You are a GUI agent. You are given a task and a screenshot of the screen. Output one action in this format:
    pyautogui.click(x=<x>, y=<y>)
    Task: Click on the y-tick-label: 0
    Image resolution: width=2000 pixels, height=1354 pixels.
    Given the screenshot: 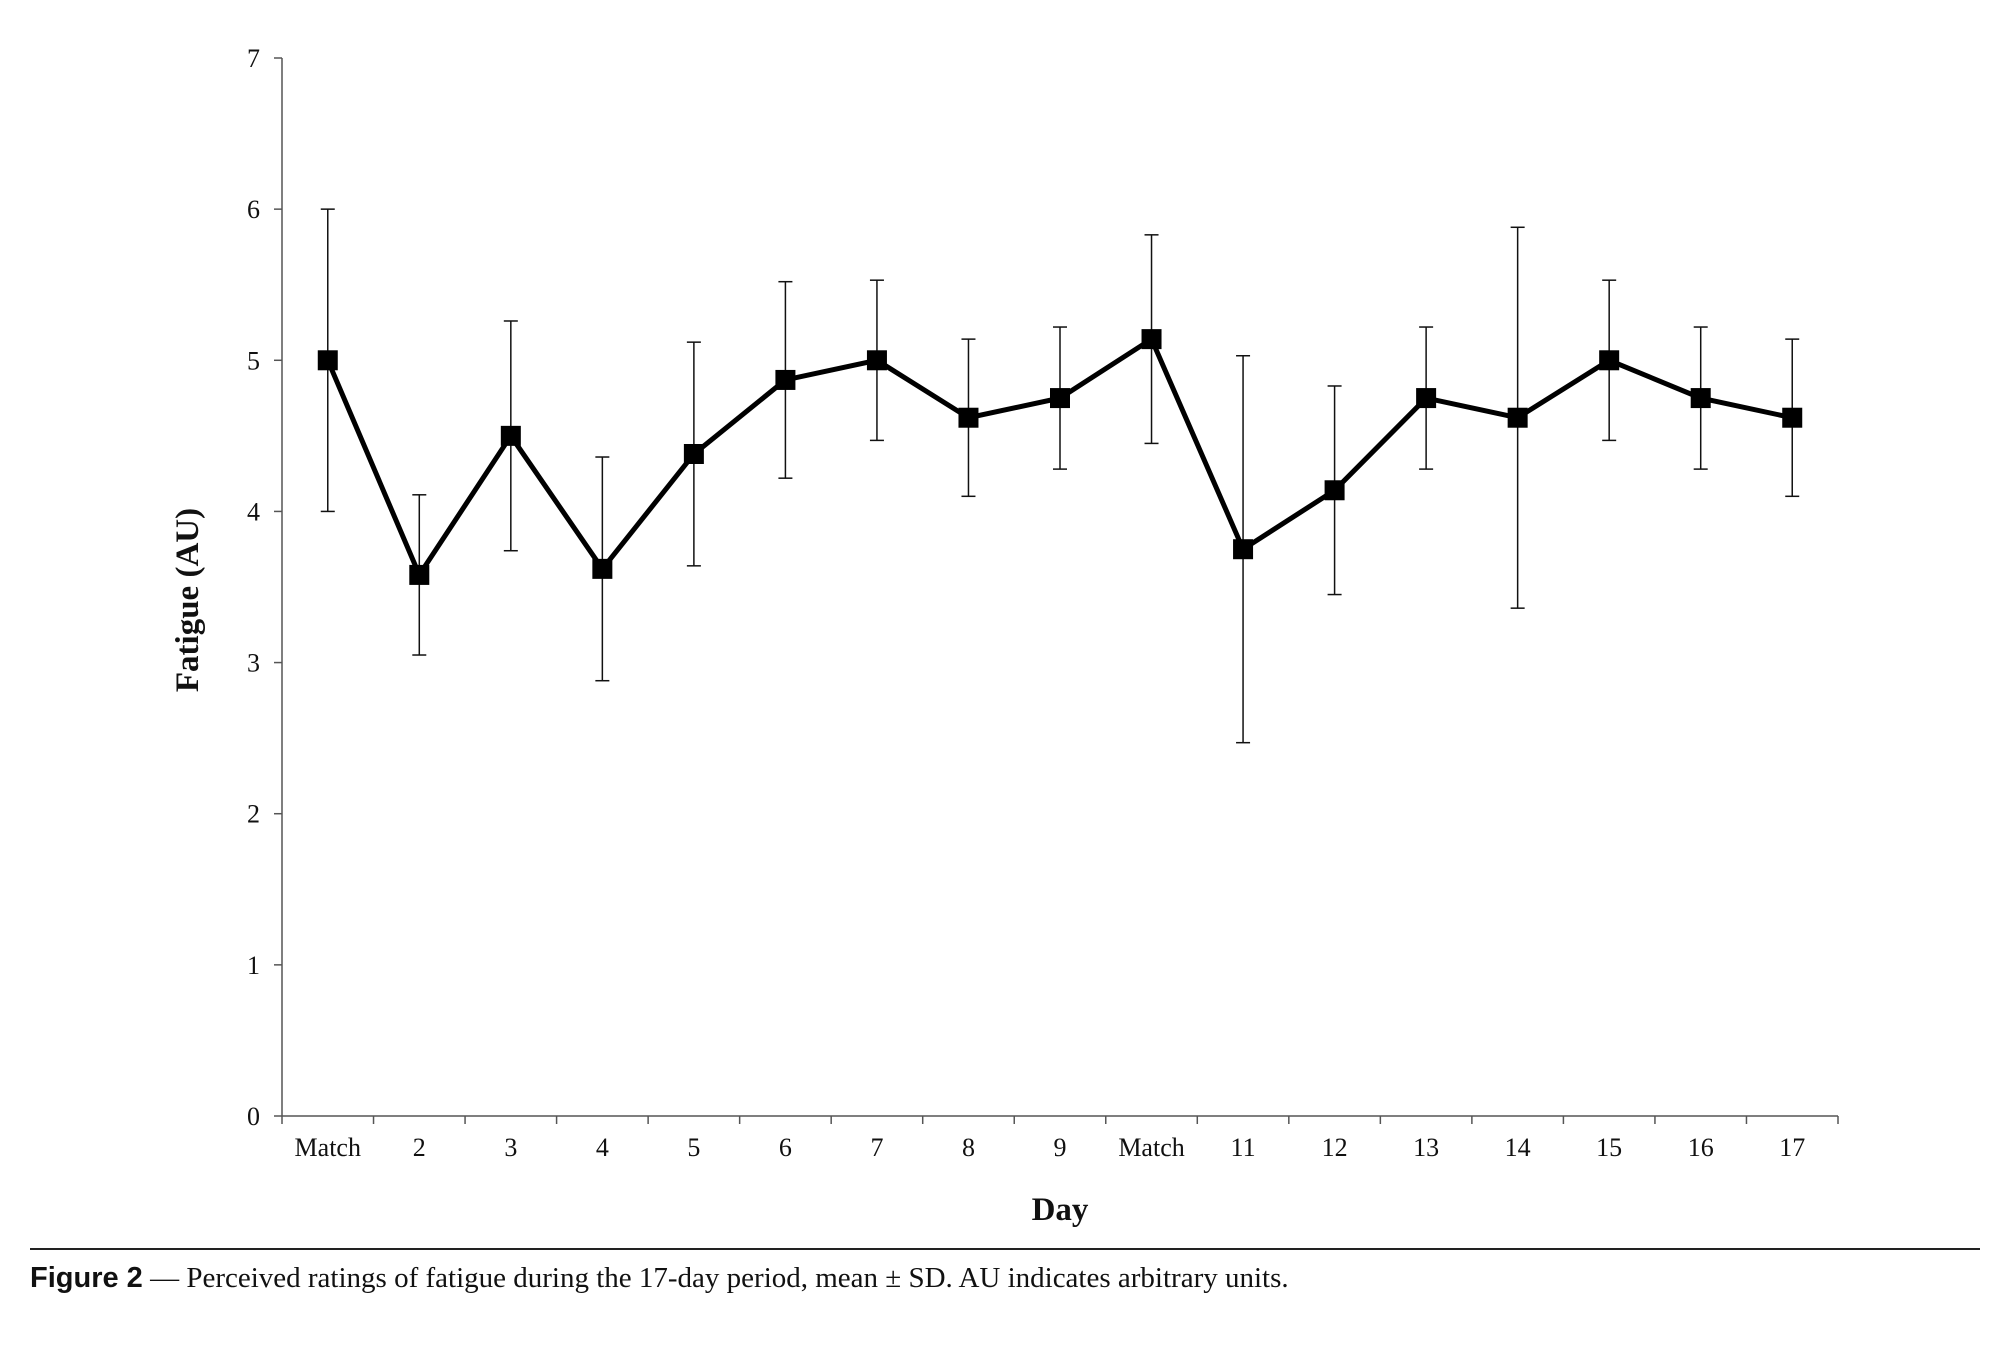 What is the action you would take?
    pyautogui.click(x=253, y=1116)
    